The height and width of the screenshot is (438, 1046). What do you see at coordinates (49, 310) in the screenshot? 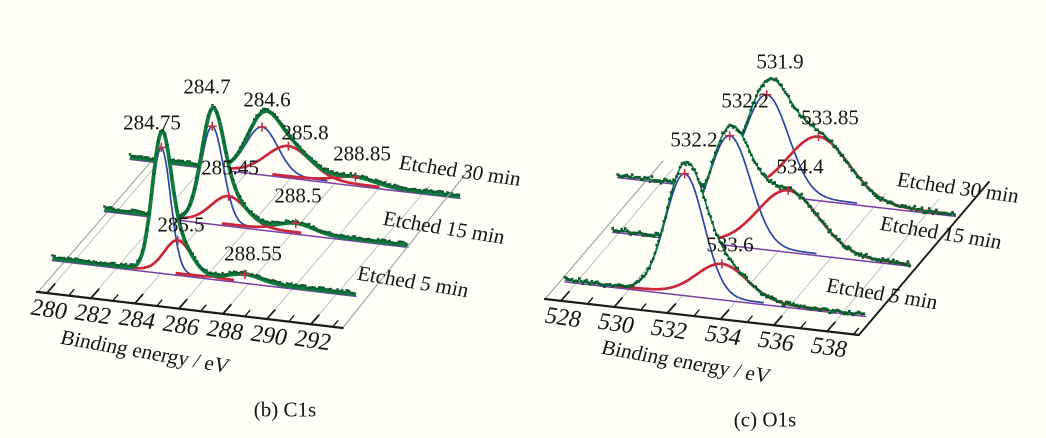
I see `x-tick-label-280: 280` at bounding box center [49, 310].